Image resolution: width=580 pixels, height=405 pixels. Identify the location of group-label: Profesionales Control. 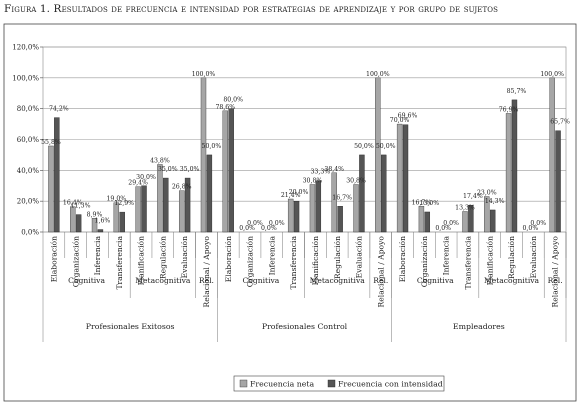
(305, 326).